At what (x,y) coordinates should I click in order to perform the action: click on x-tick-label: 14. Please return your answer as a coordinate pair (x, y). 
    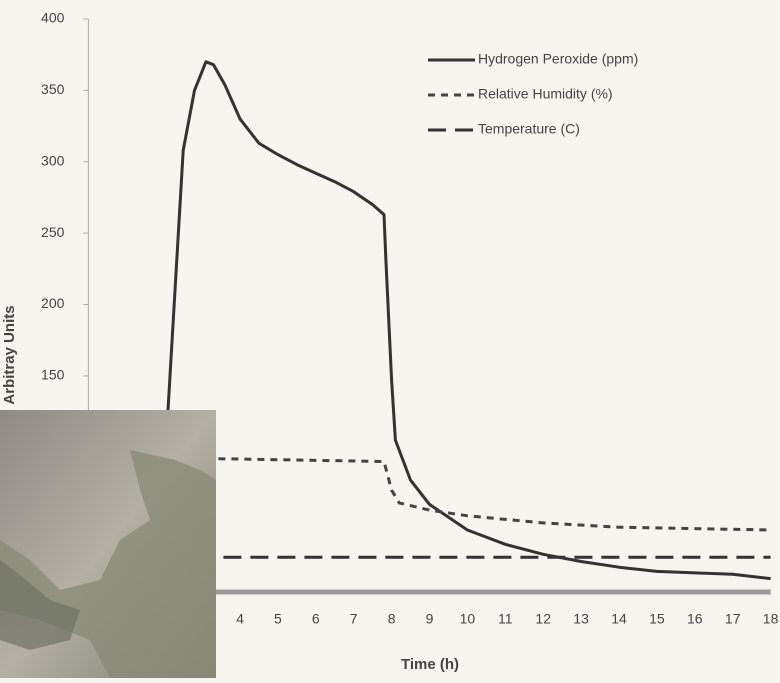
    Looking at the image, I should click on (619, 619).